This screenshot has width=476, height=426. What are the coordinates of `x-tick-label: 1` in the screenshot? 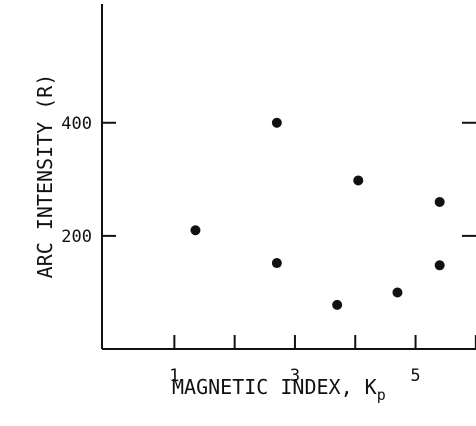 It's located at (174, 376).